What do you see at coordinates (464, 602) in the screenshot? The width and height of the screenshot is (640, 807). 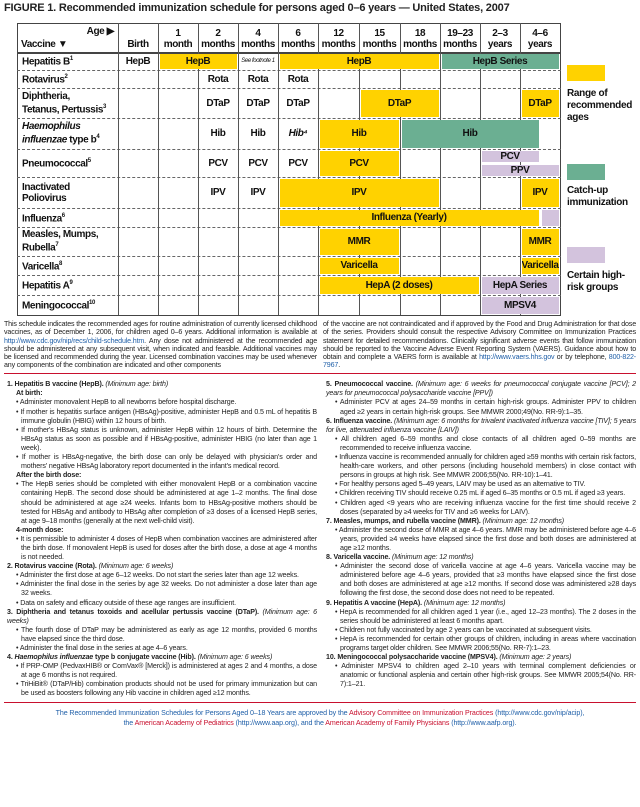 I see `minimum-age: (Minimum age: 12 months)` at bounding box center [464, 602].